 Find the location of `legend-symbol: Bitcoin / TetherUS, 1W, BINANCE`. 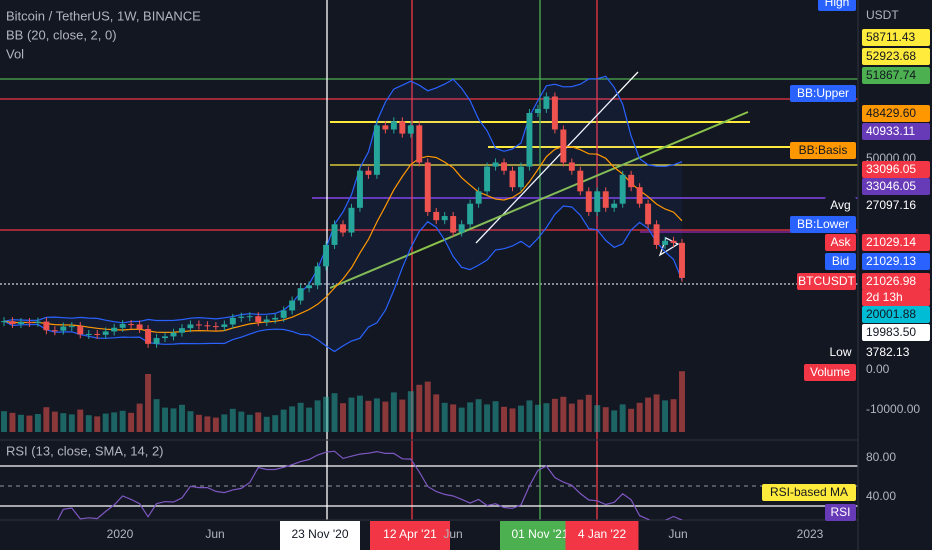

legend-symbol: Bitcoin / TetherUS, 1W, BINANCE is located at coordinates (103, 15).